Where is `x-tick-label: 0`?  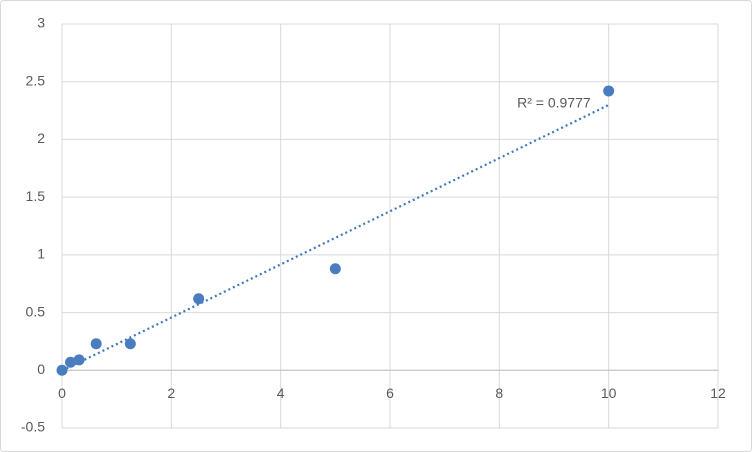 x-tick-label: 0 is located at coordinates (62, 393).